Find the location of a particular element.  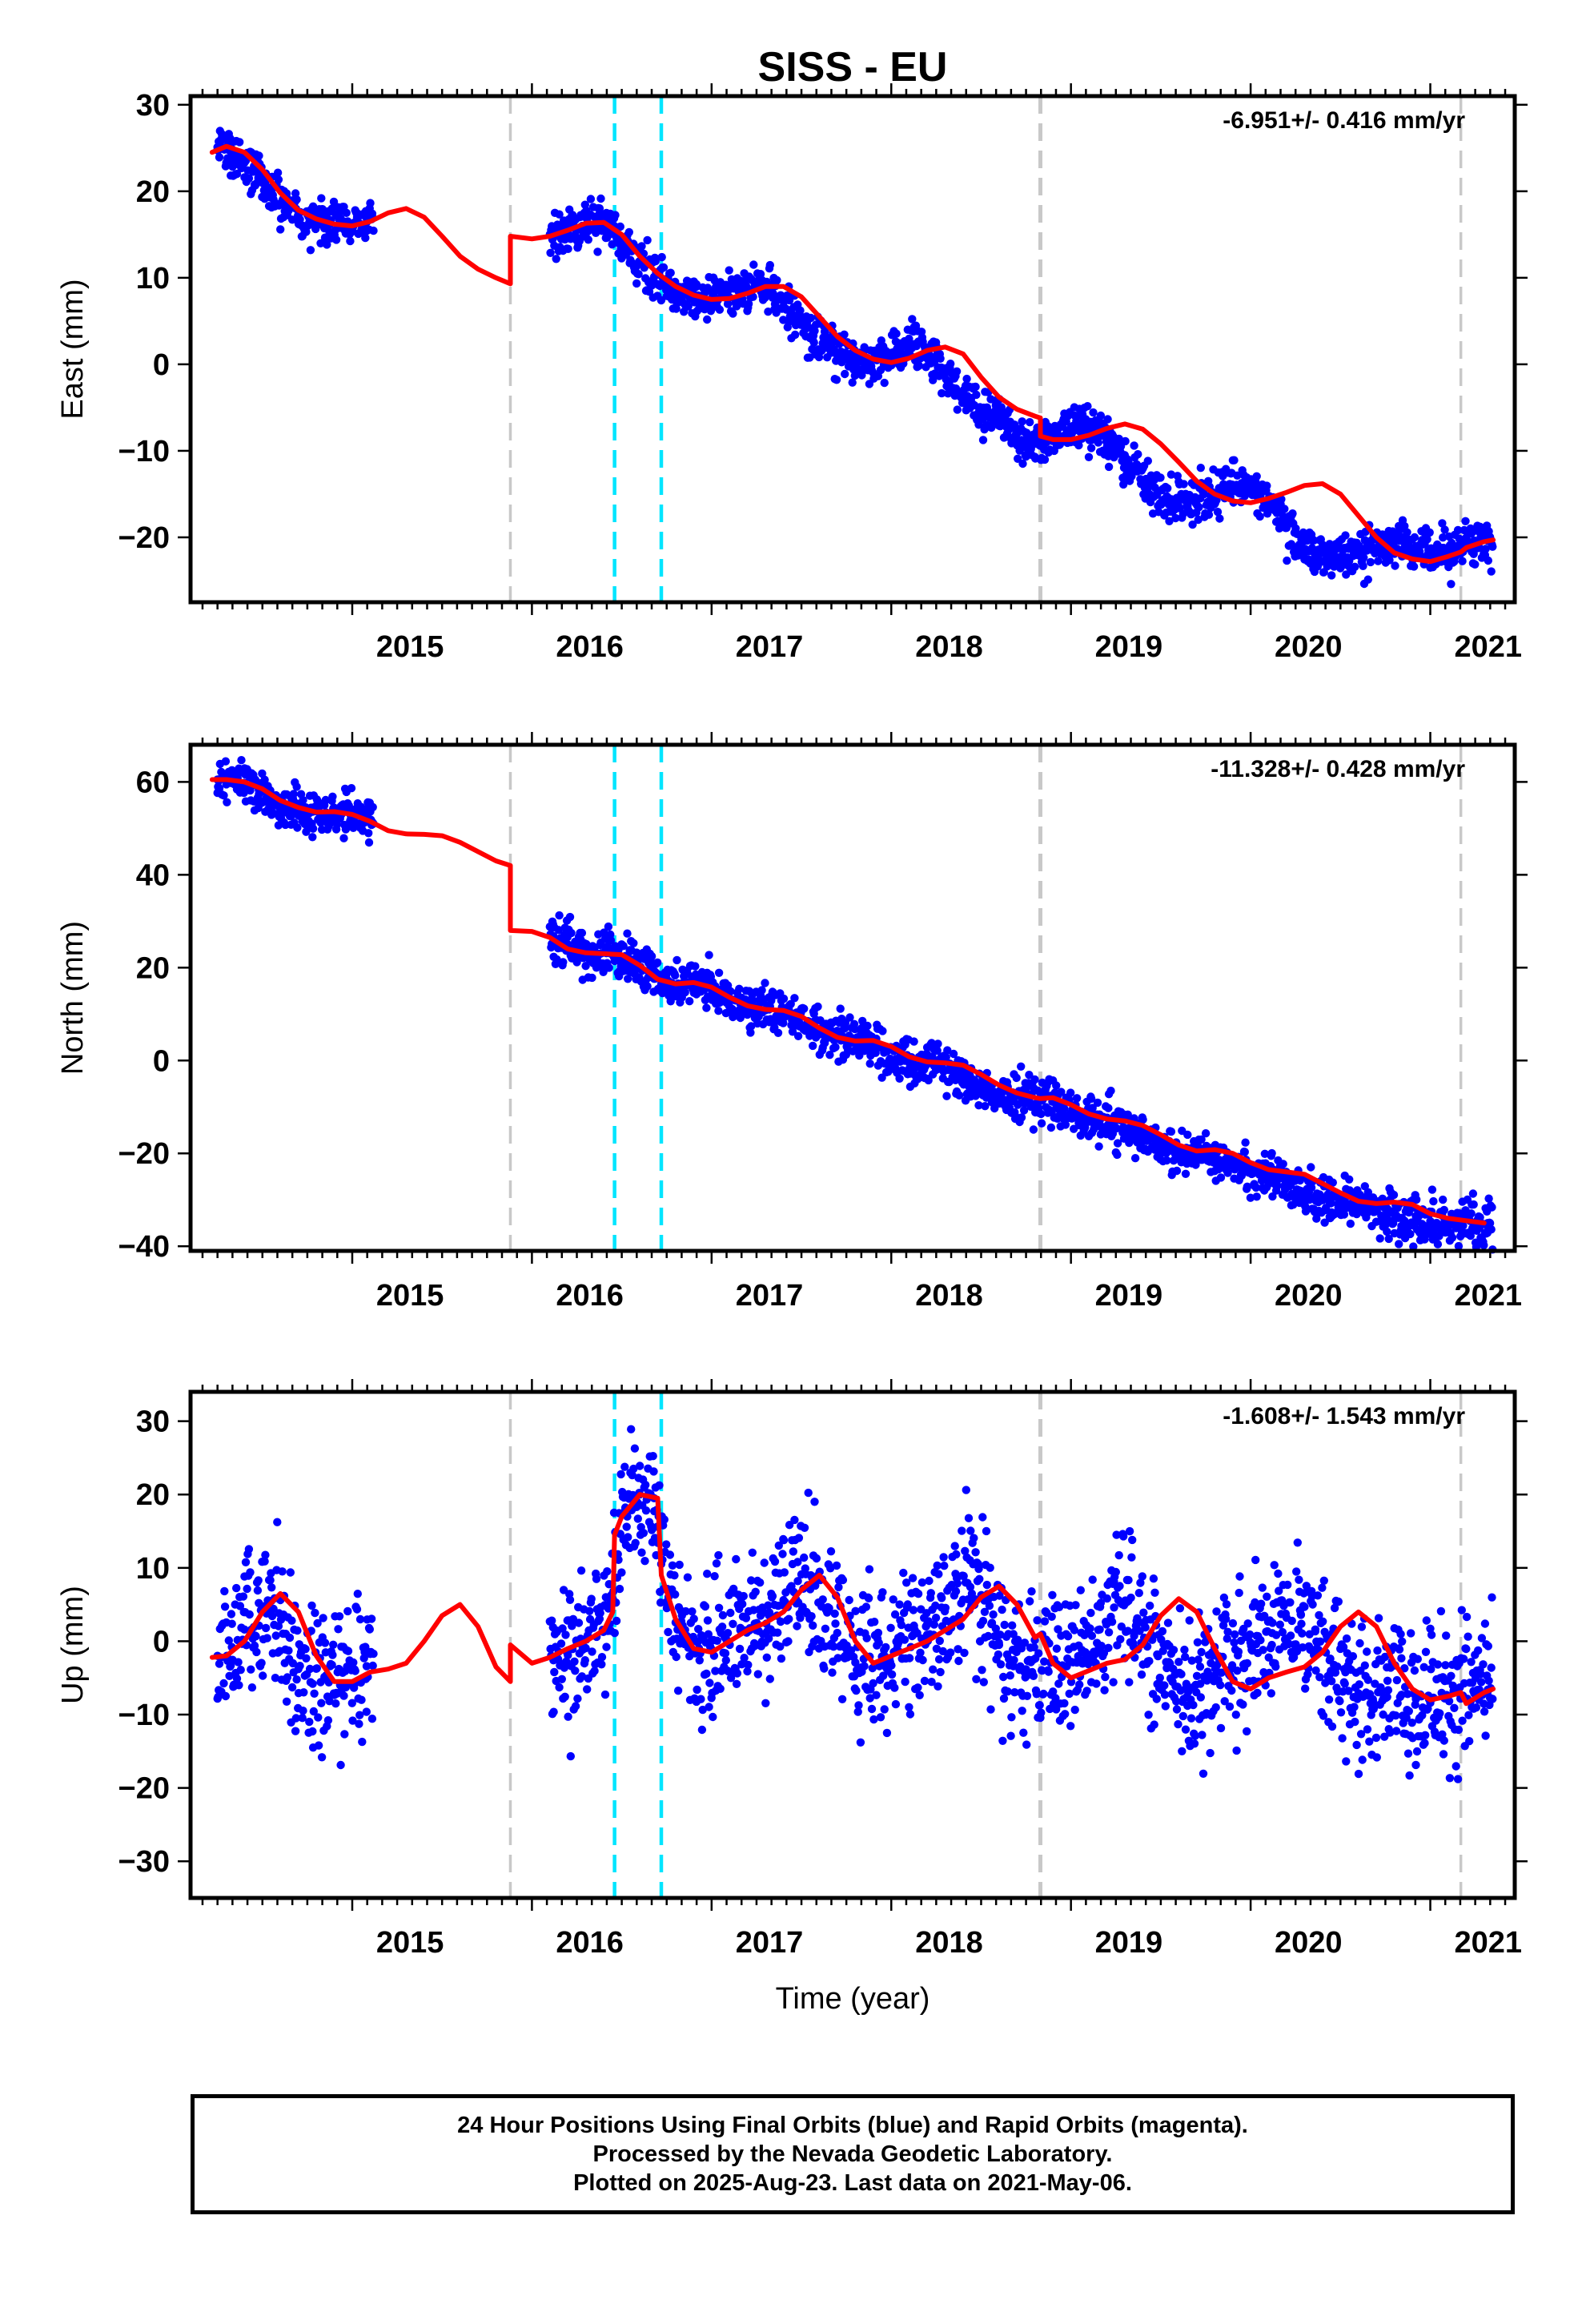

east-x-tick-label: 2021 is located at coordinates (1488, 647).